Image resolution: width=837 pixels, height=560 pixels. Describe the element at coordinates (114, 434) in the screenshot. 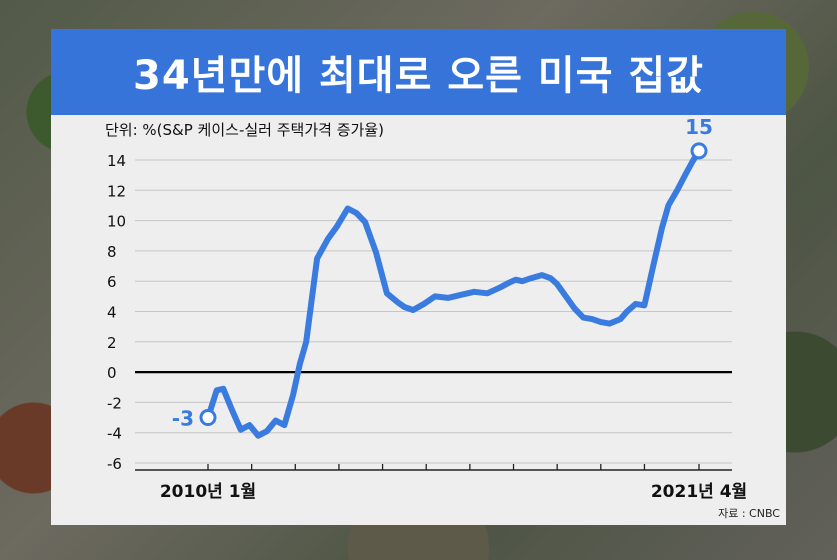

I see `y-tick-label: -4` at that location.